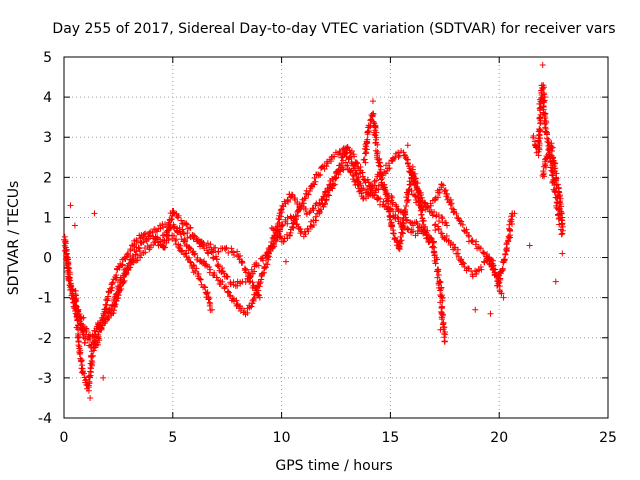 This screenshot has height=480, width=640. I want to click on y-tick-label: 3, so click(47, 138).